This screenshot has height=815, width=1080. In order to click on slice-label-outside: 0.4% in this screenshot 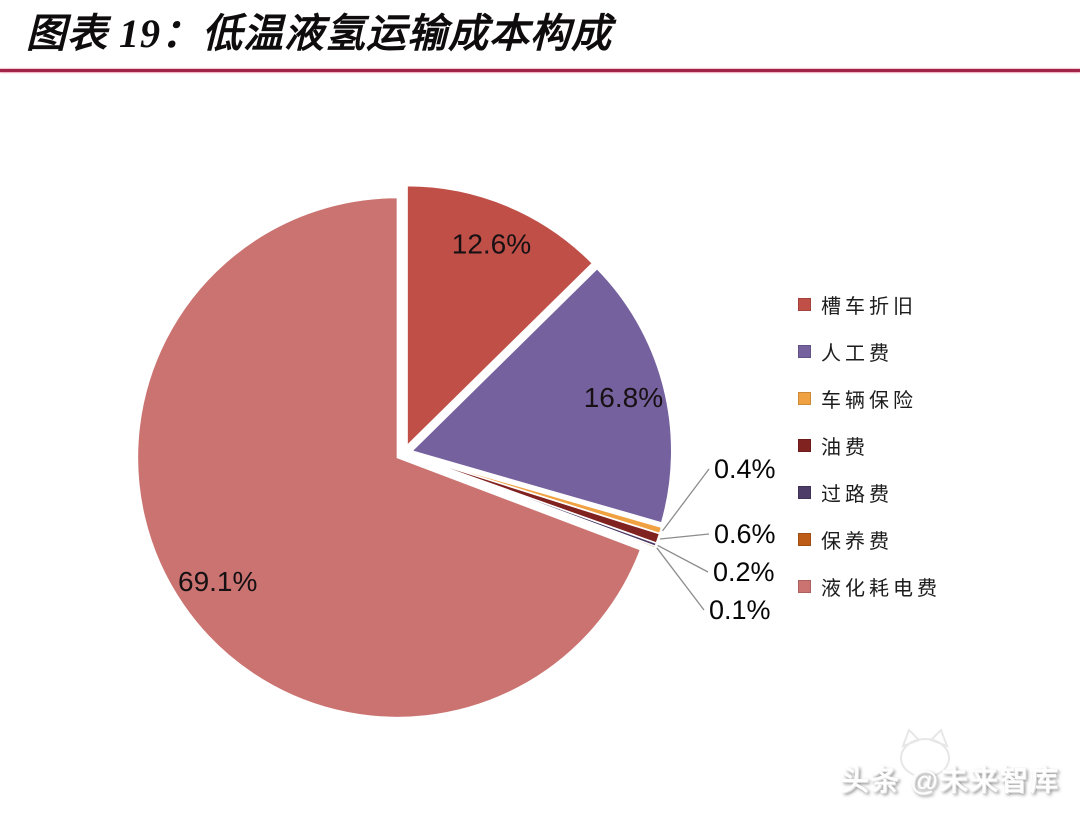, I will do `click(745, 469)`.